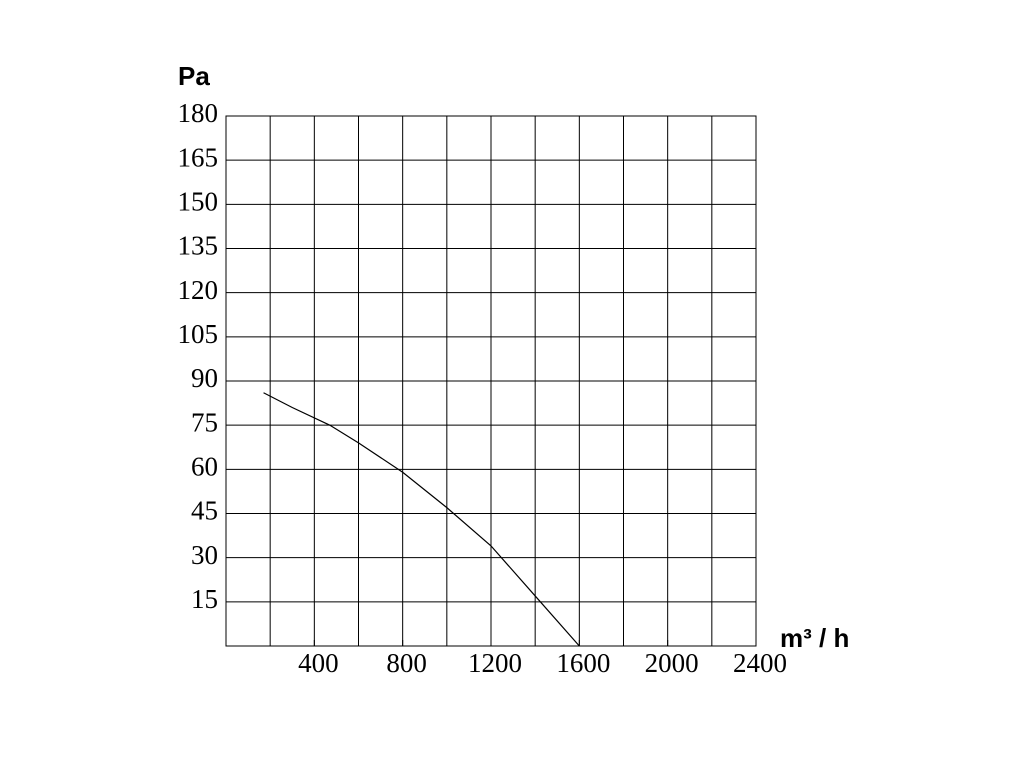  I want to click on curve, so click(421, 519).